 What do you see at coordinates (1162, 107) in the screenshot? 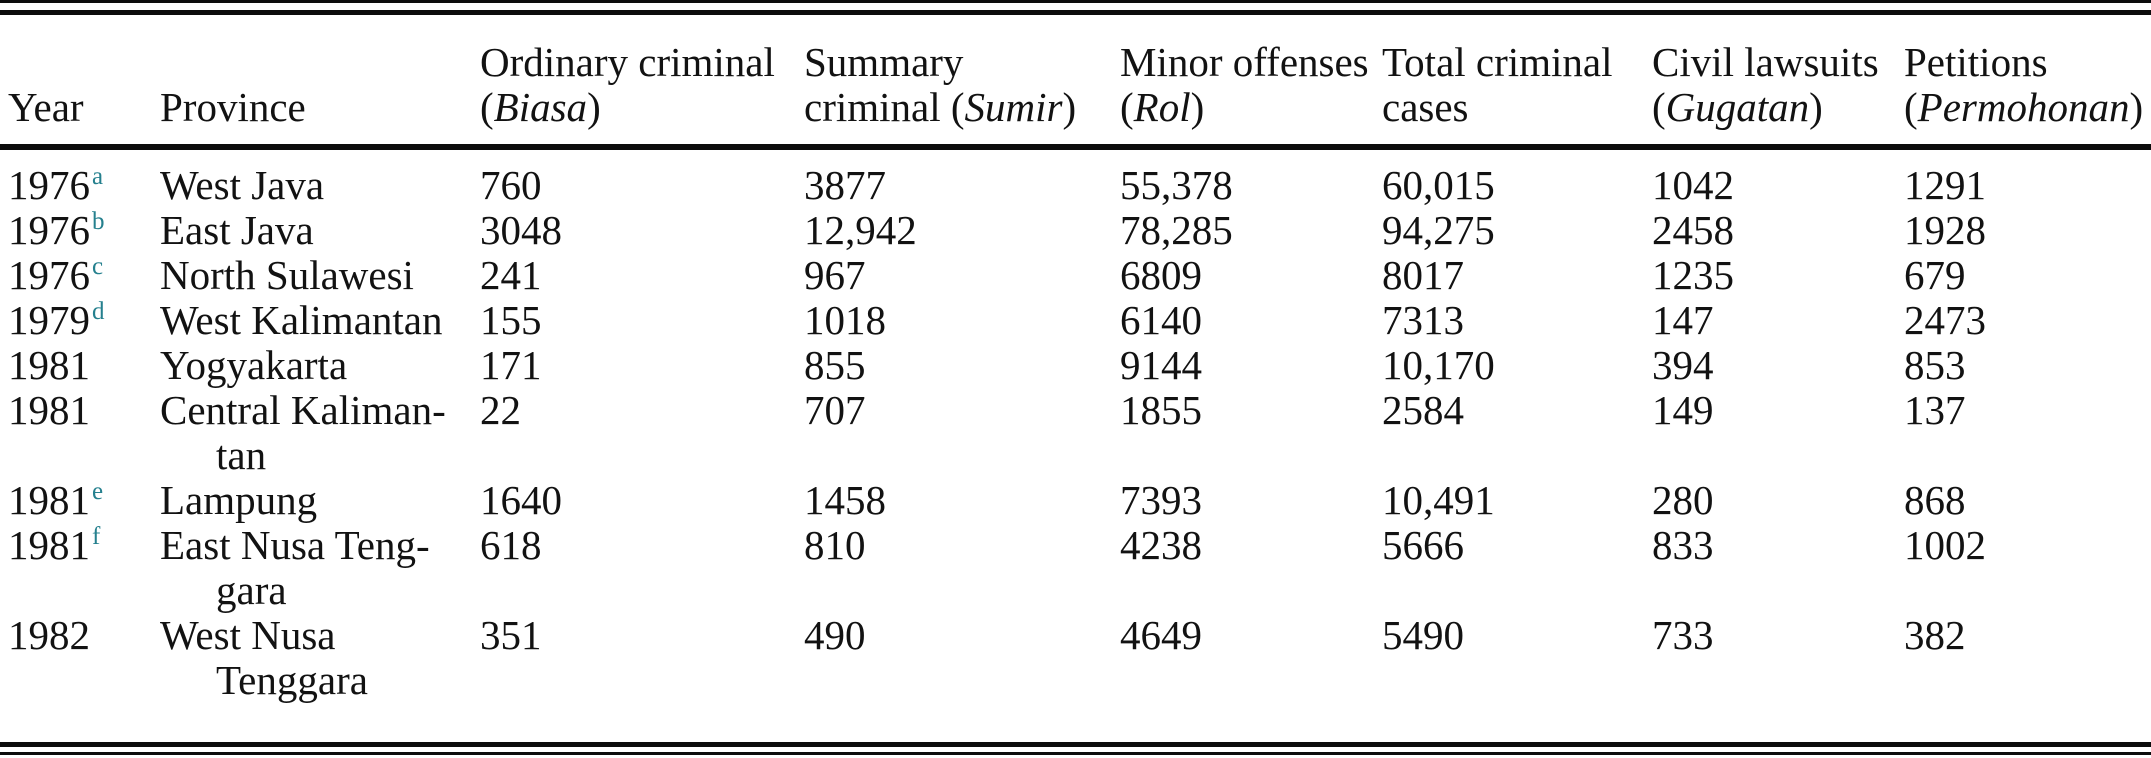
I see `header-text-segment: Rol` at bounding box center [1162, 107].